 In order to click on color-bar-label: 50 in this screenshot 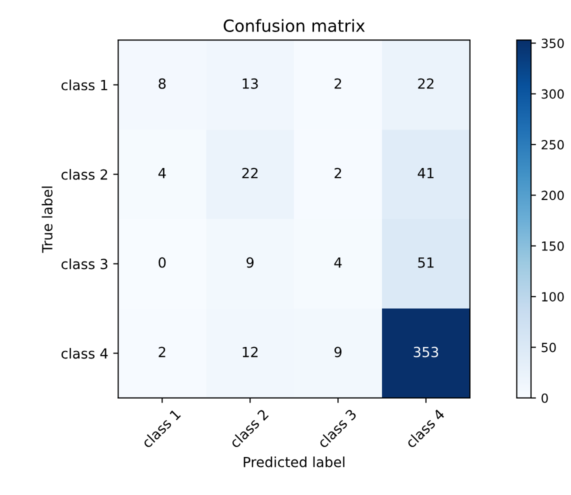, I will do `click(549, 347)`.